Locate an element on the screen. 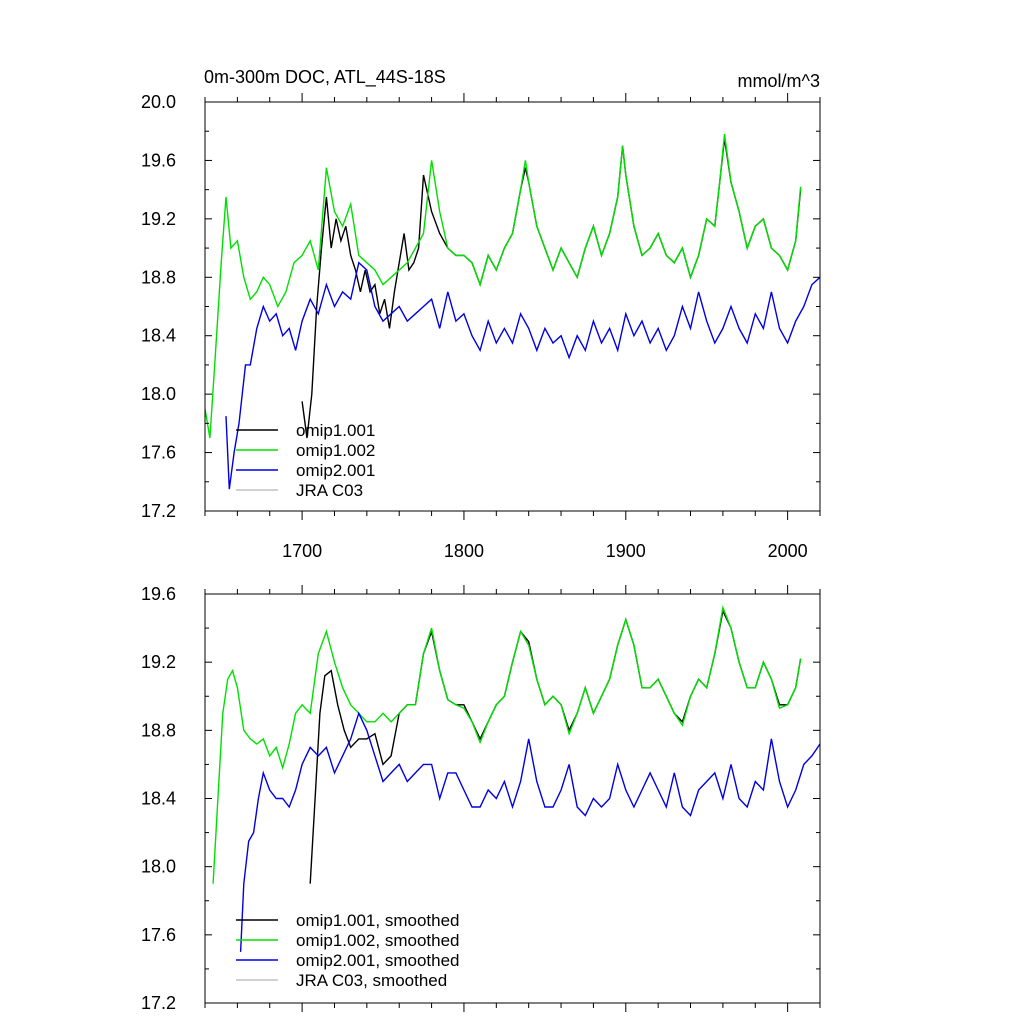 Image resolution: width=1024 pixels, height=1024 pixels. legend-label: omip1.001, smoothed is located at coordinates (378, 920).